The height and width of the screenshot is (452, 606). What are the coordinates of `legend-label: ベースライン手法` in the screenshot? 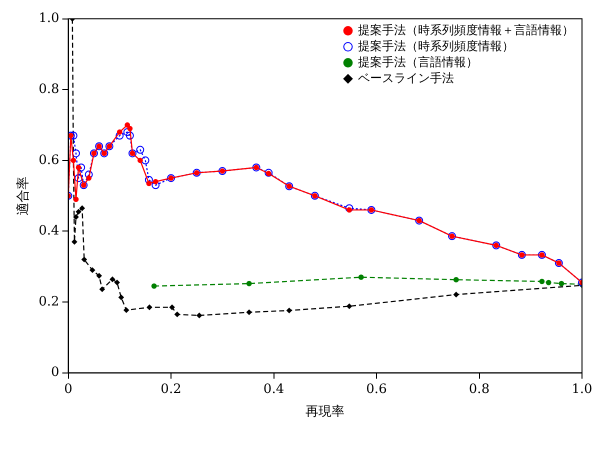 It's located at (406, 77).